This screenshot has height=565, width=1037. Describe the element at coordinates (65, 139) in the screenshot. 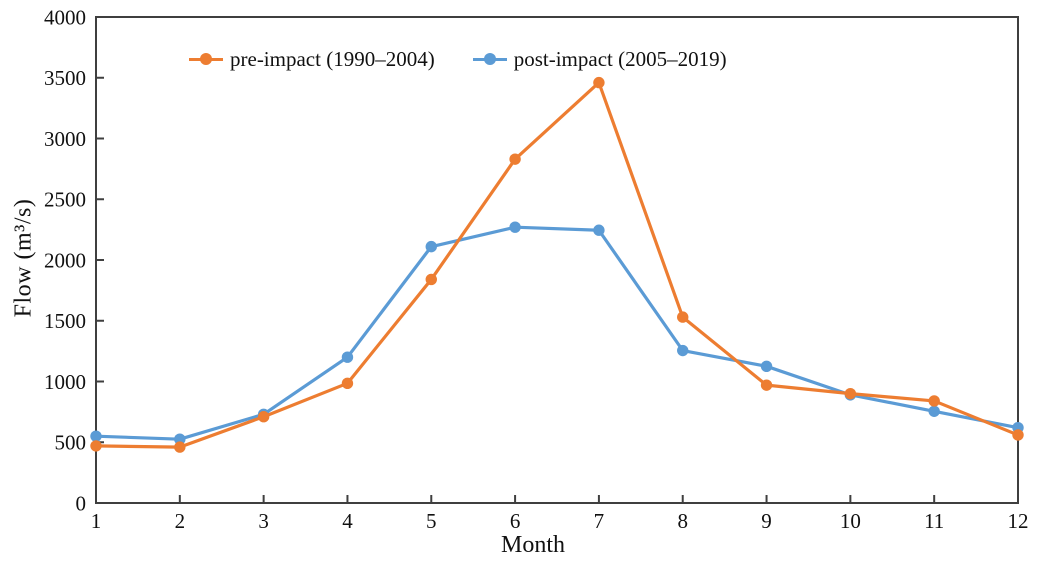

I see `y-tick-label: 3000` at that location.